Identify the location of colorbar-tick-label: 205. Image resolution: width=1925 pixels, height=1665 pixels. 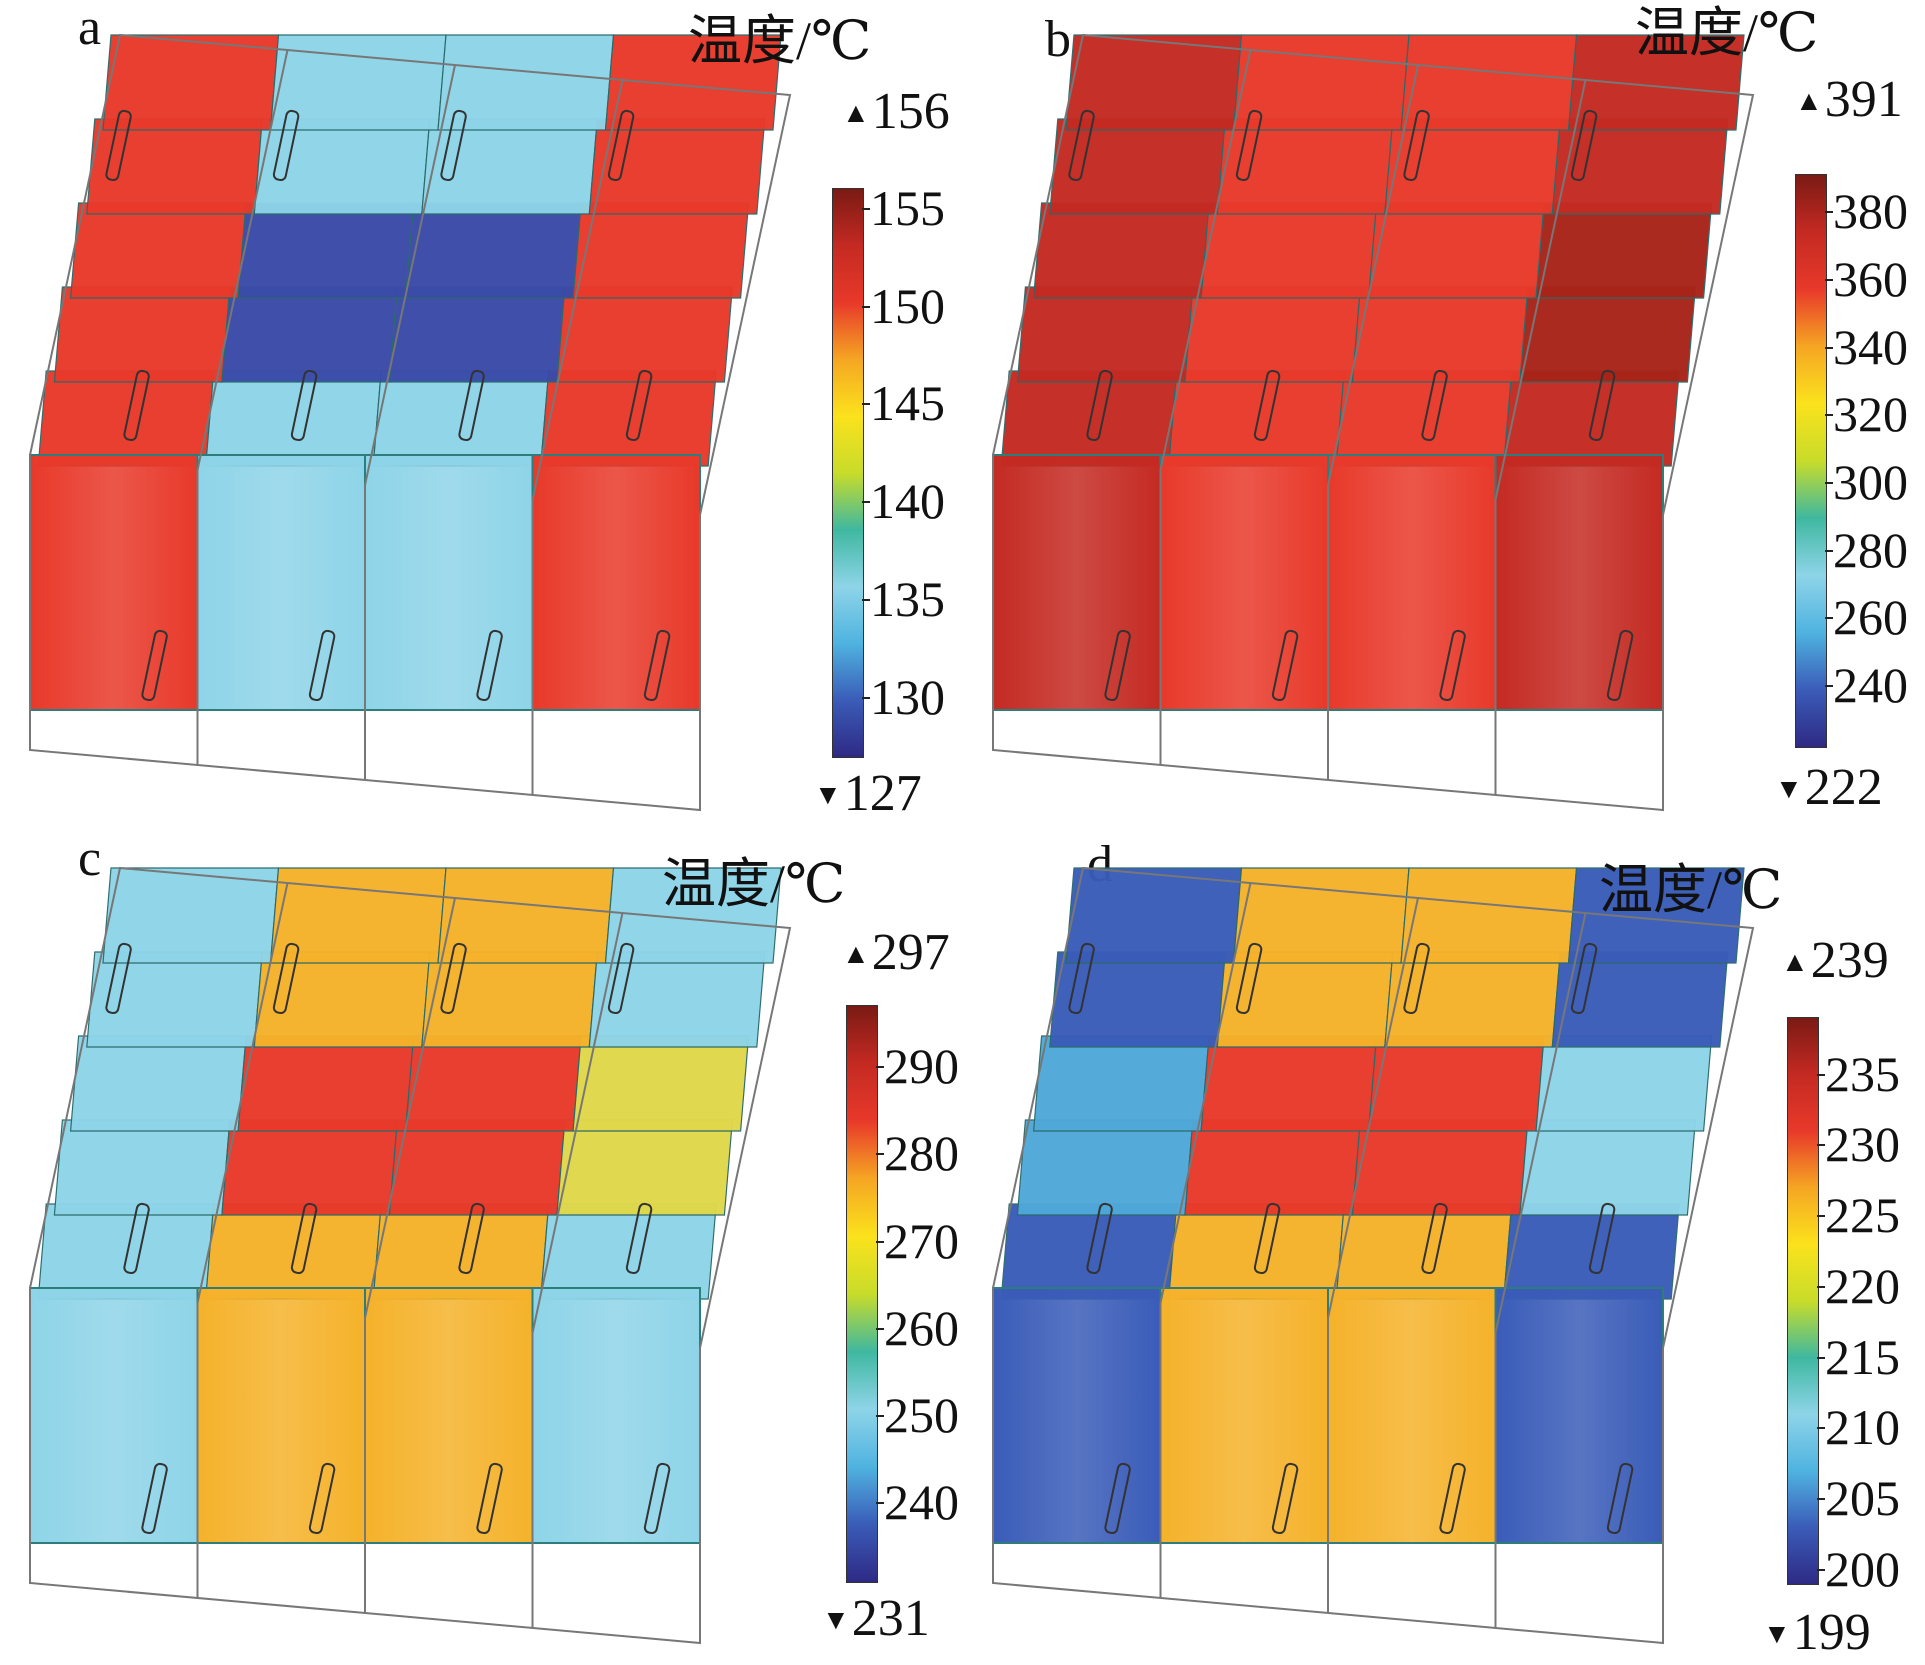
(1862, 1498).